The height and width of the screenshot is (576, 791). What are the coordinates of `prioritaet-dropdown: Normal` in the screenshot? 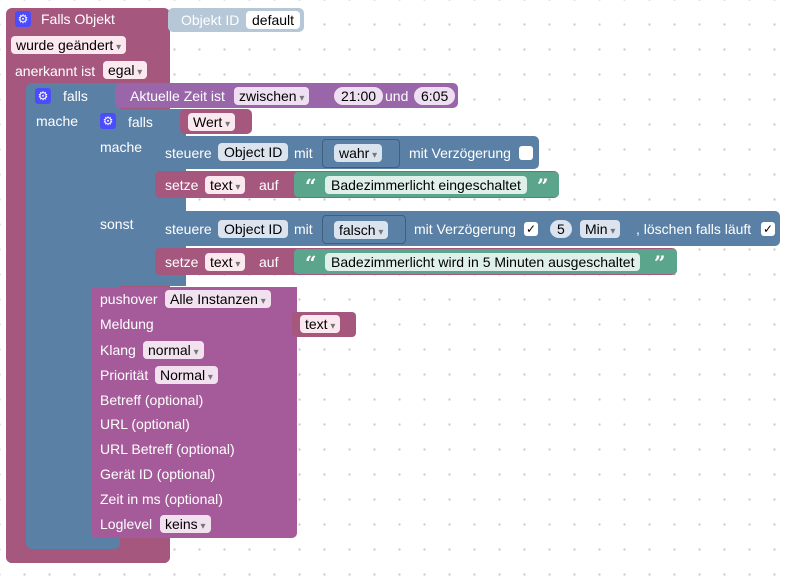 It's located at (186, 375).